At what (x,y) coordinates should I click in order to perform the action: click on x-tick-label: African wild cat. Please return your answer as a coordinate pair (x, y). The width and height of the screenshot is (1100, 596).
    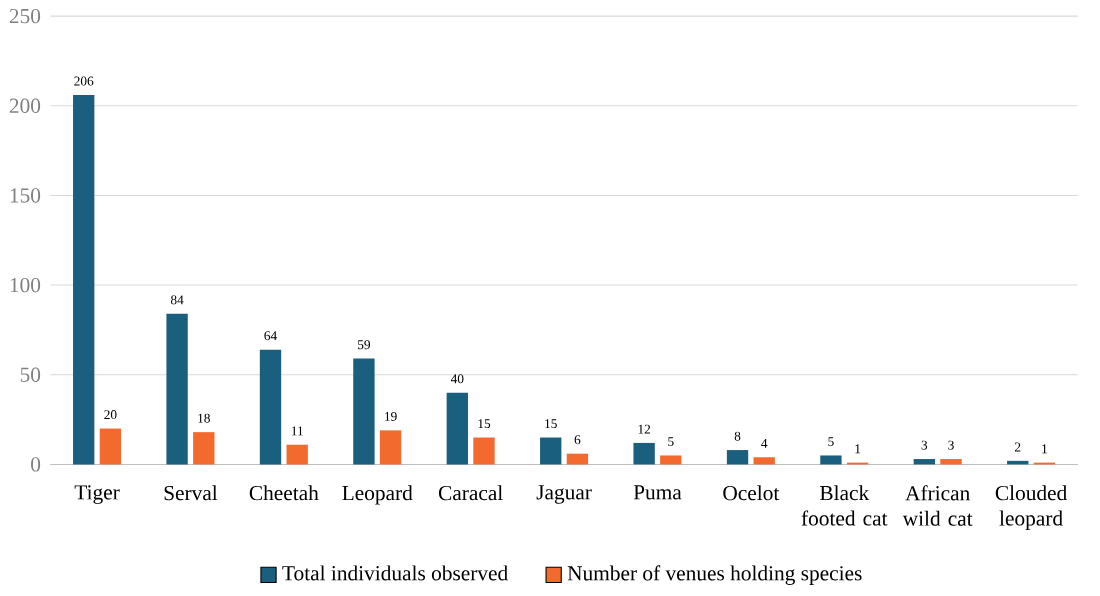
    Looking at the image, I should click on (937, 506).